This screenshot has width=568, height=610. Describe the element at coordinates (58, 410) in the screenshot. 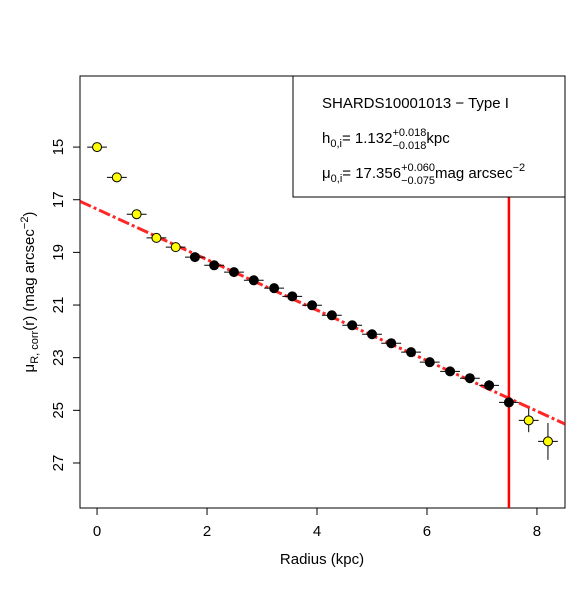

I see `y-tick-label: 25` at that location.